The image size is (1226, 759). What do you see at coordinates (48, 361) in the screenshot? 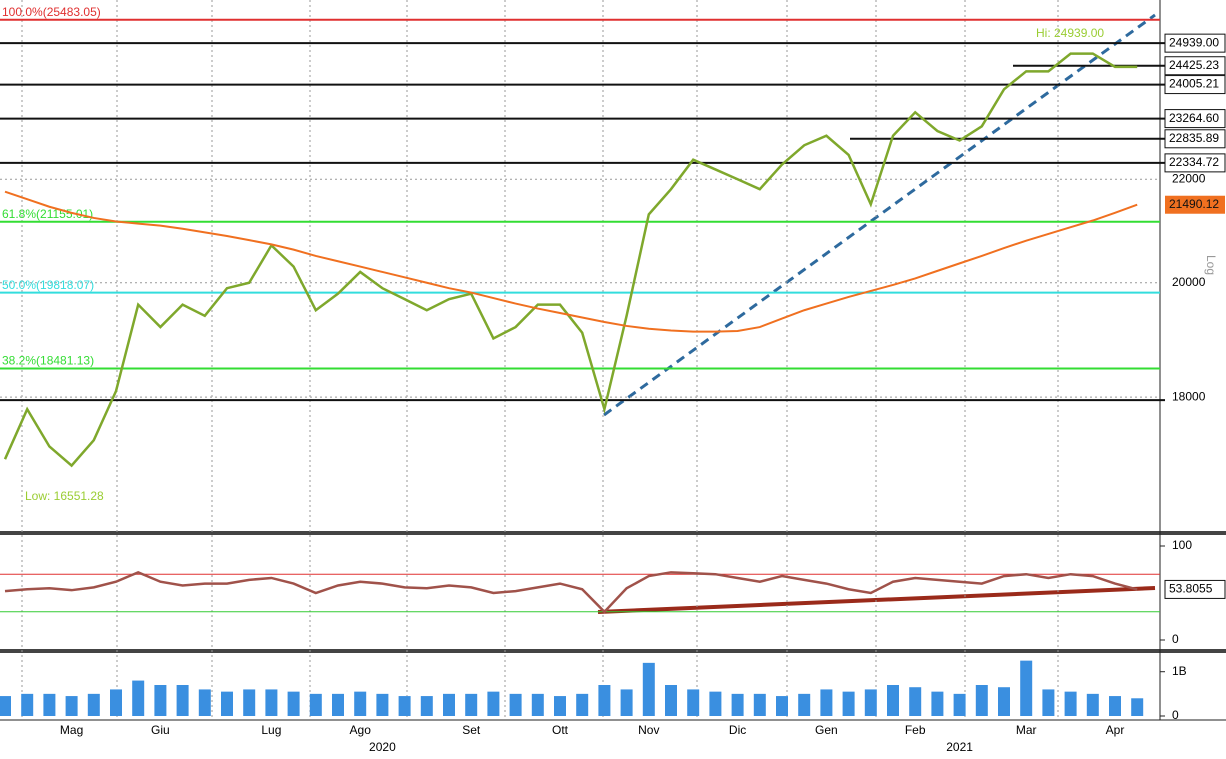
I see `fib-label: 38.2%(18481.13)` at bounding box center [48, 361].